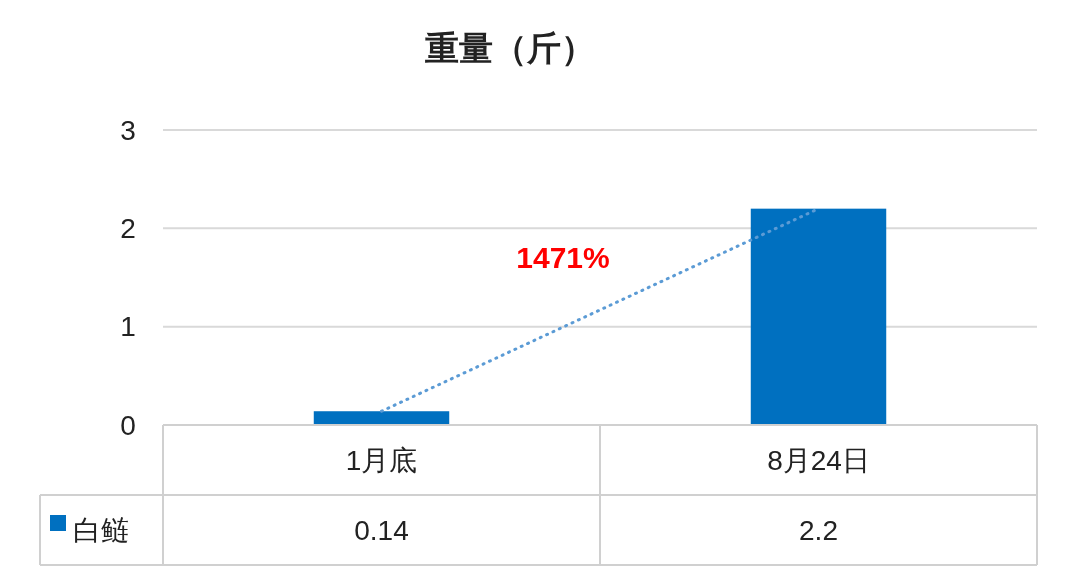 The width and height of the screenshot is (1080, 583). I want to click on annotation: 1471%, so click(563, 257).